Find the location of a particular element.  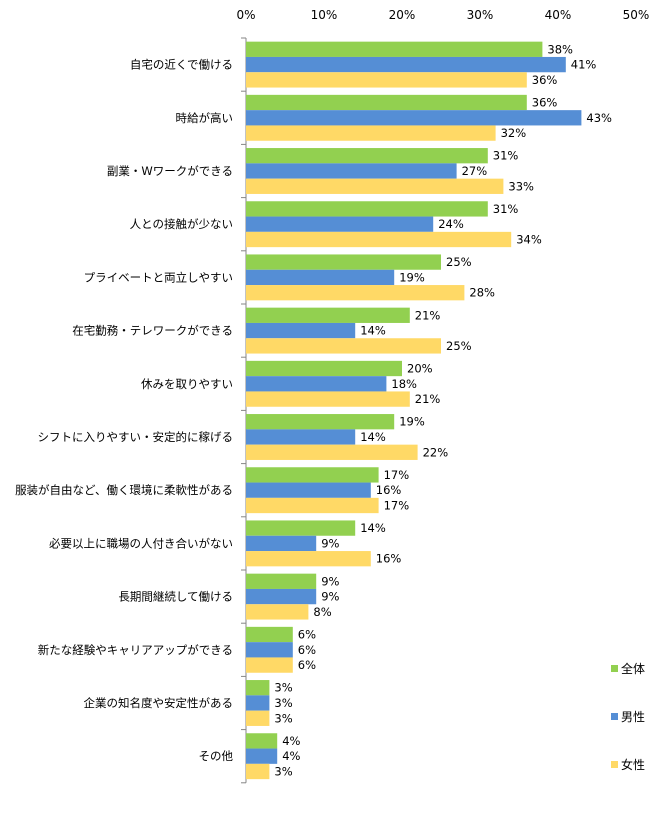

x-tick-label: 0% is located at coordinates (245, 15).